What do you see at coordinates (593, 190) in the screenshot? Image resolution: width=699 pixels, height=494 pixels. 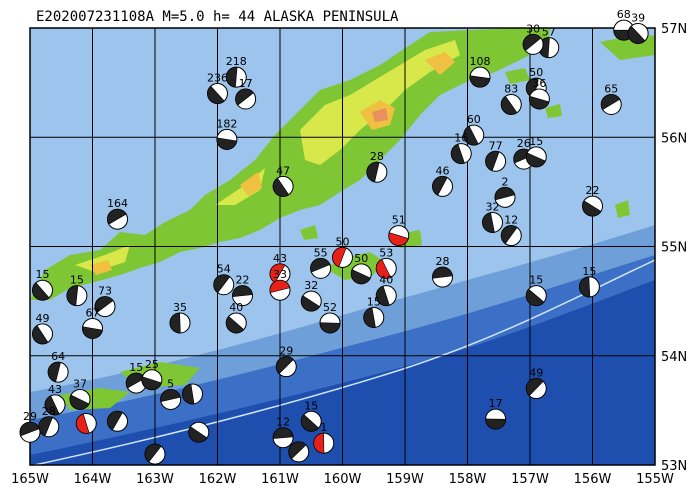 I see `depth-label: 22` at bounding box center [593, 190].